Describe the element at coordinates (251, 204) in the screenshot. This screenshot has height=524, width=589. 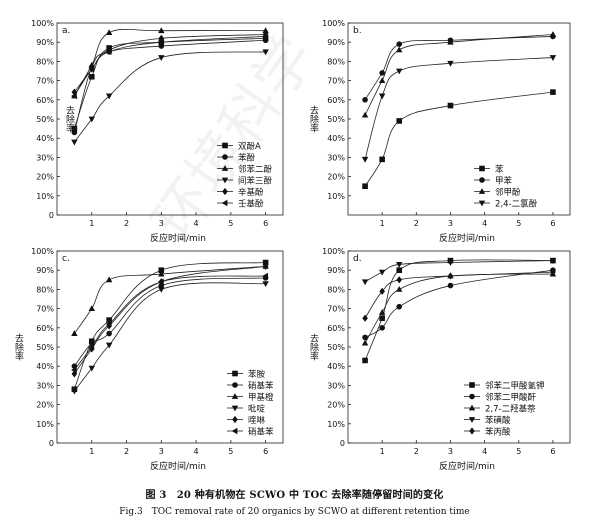
I see `legend-label: 壬基酚` at that location.